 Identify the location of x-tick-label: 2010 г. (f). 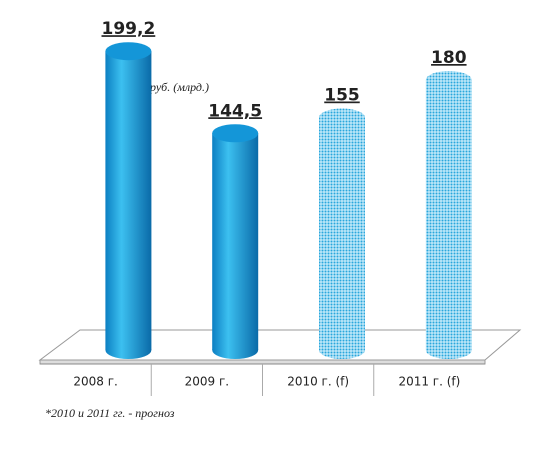
(318, 382).